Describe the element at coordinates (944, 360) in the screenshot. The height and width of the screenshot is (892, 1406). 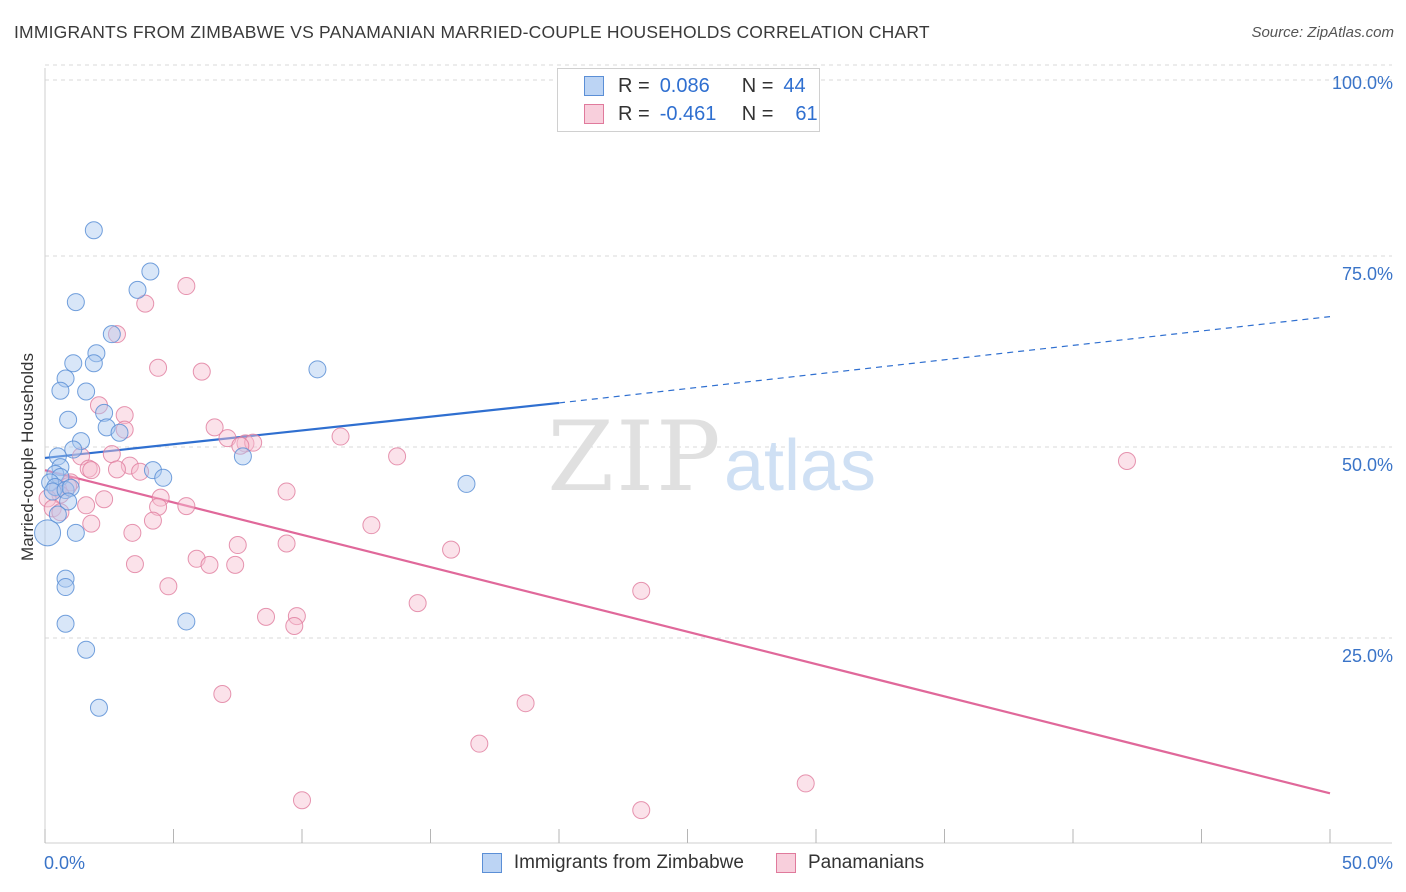
I see `trend-line-zimbabwe-extension` at that location.